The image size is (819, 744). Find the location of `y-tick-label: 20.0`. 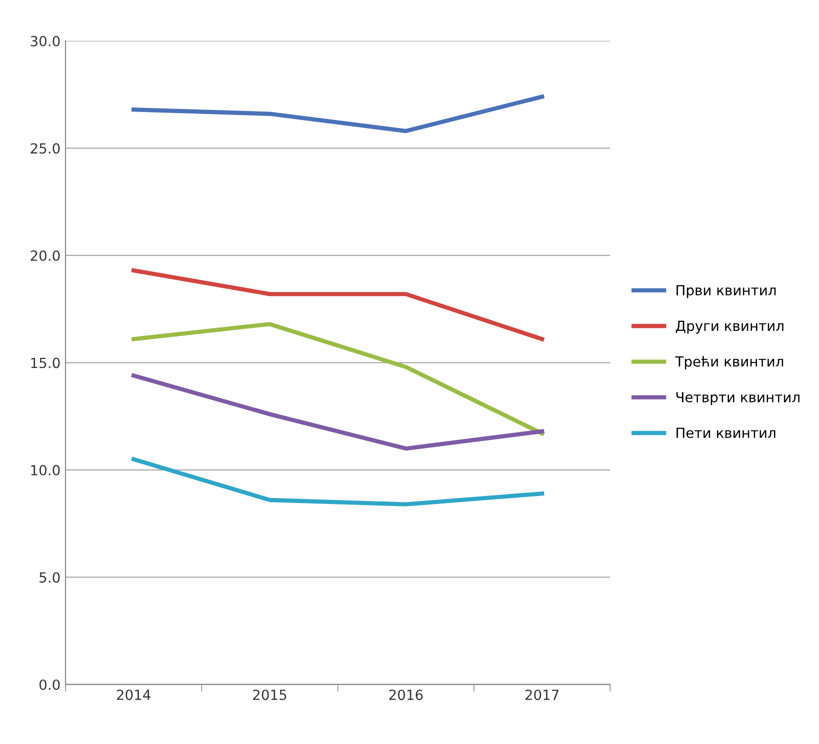

y-tick-label: 20.0 is located at coordinates (45, 255).